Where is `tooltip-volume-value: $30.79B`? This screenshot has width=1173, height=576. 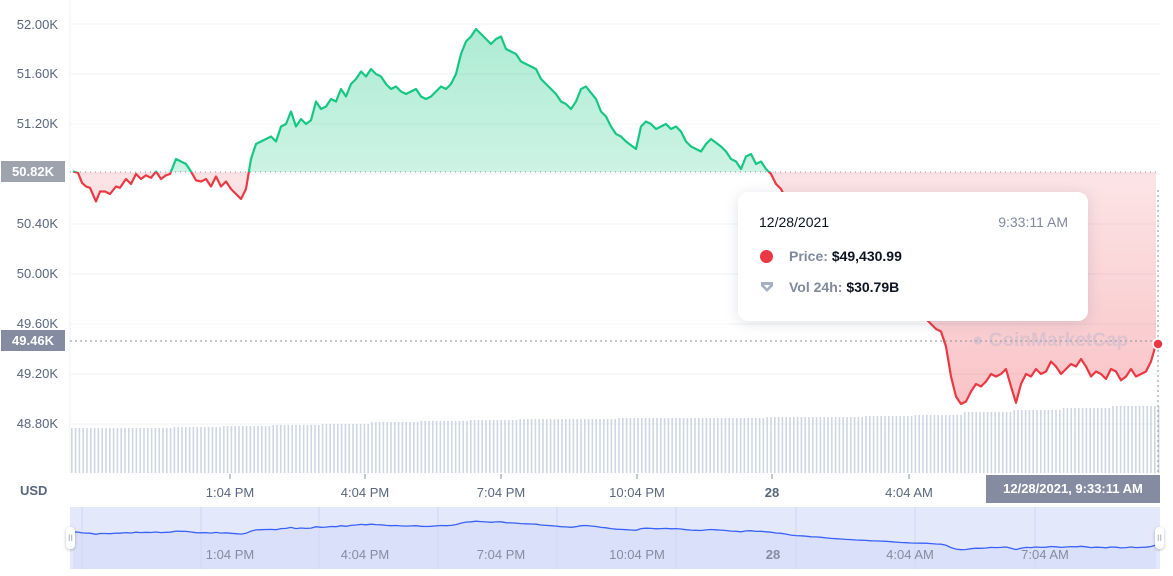
tooltip-volume-value: $30.79B is located at coordinates (873, 287).